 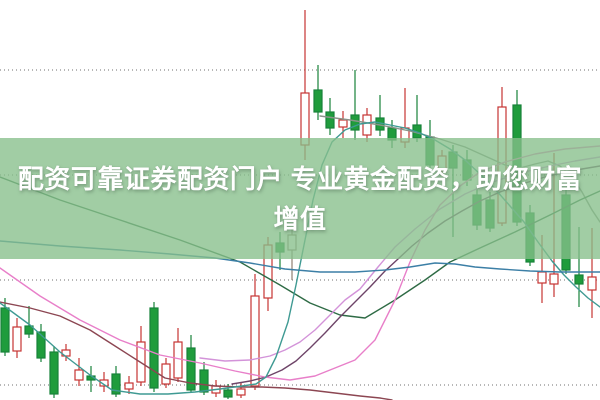 I want to click on ma-line-gray, so click(x=459, y=169).